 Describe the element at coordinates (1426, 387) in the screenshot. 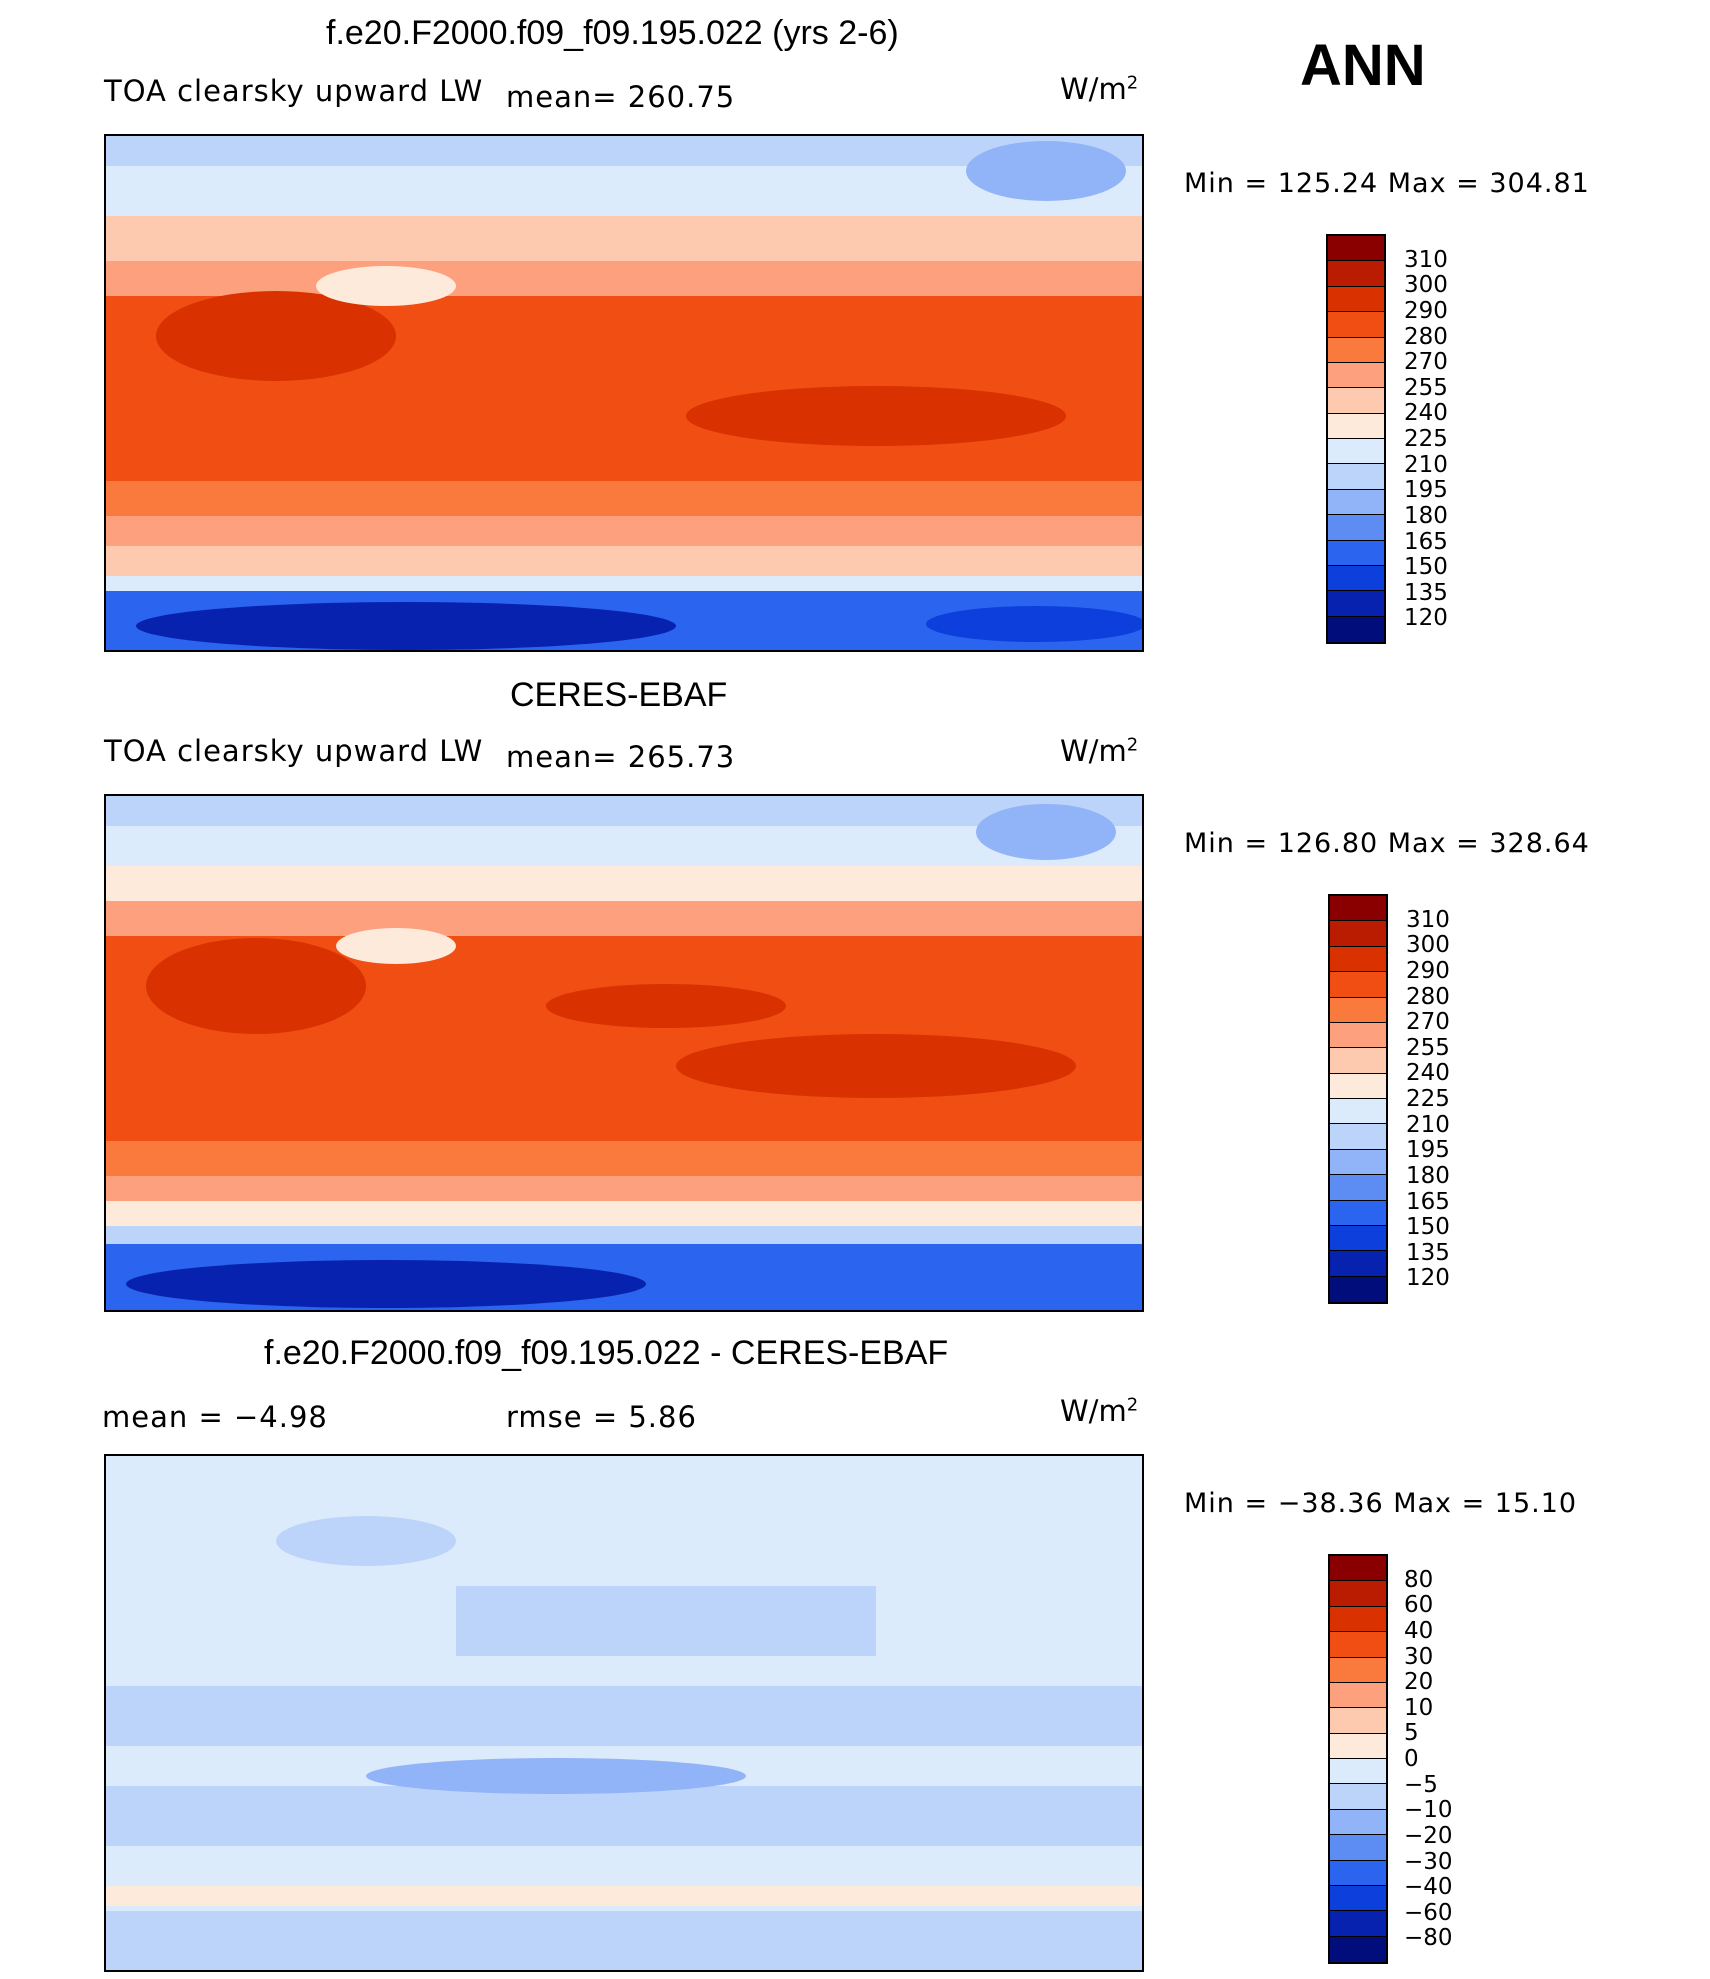

I see `colorbar-tick-label: 255` at that location.